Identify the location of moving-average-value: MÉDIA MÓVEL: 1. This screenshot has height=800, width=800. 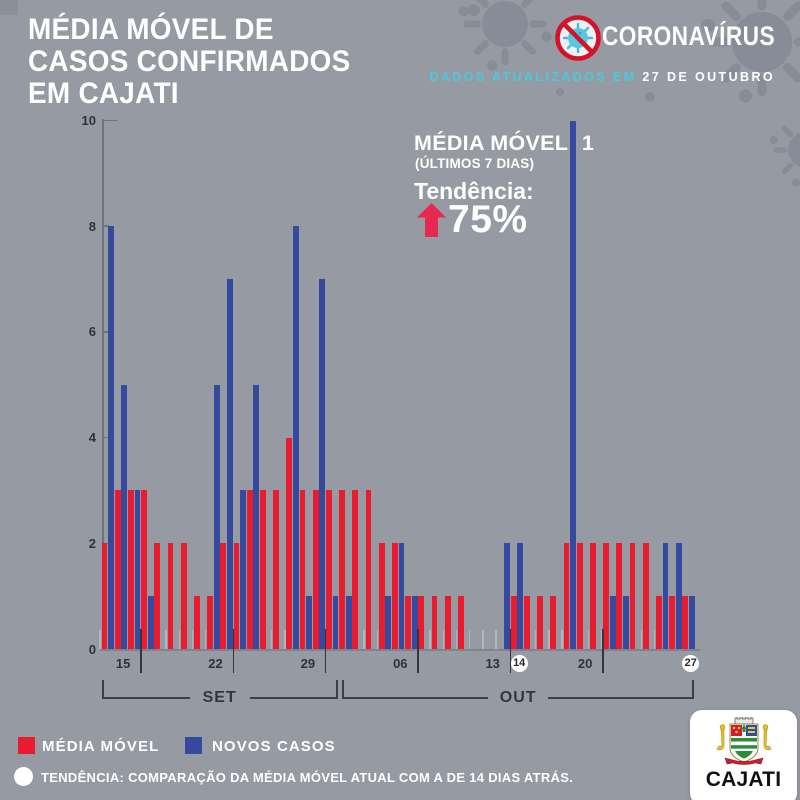
(504, 143).